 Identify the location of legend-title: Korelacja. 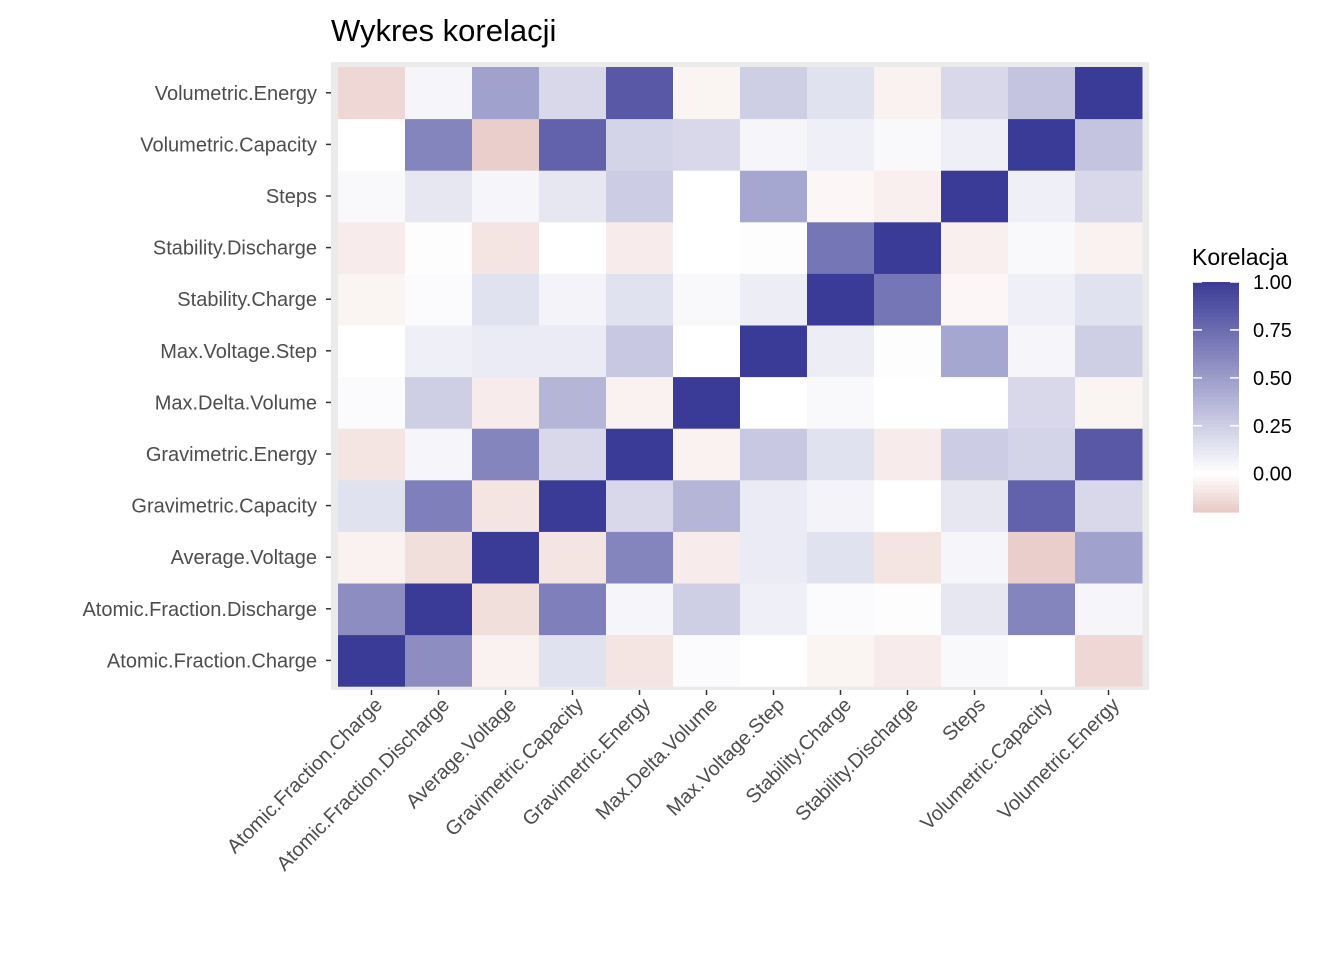
(1240, 257).